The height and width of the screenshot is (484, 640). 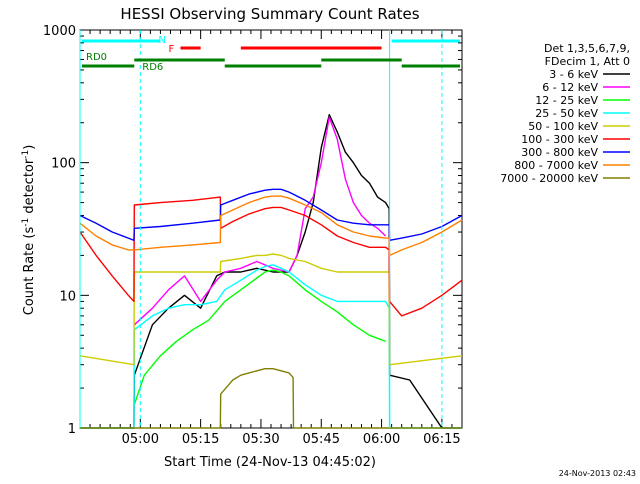 What do you see at coordinates (29, 147) in the screenshot?
I see `y-axis-label-end: )` at bounding box center [29, 147].